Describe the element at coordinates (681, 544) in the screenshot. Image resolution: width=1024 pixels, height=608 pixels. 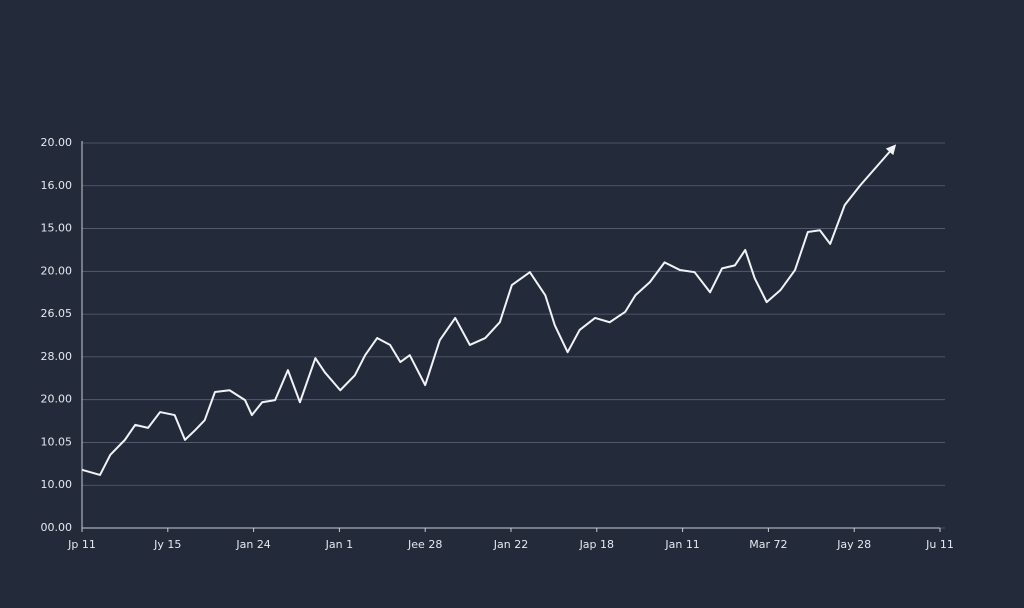
I see `x-tick-label: Jan 11` at that location.